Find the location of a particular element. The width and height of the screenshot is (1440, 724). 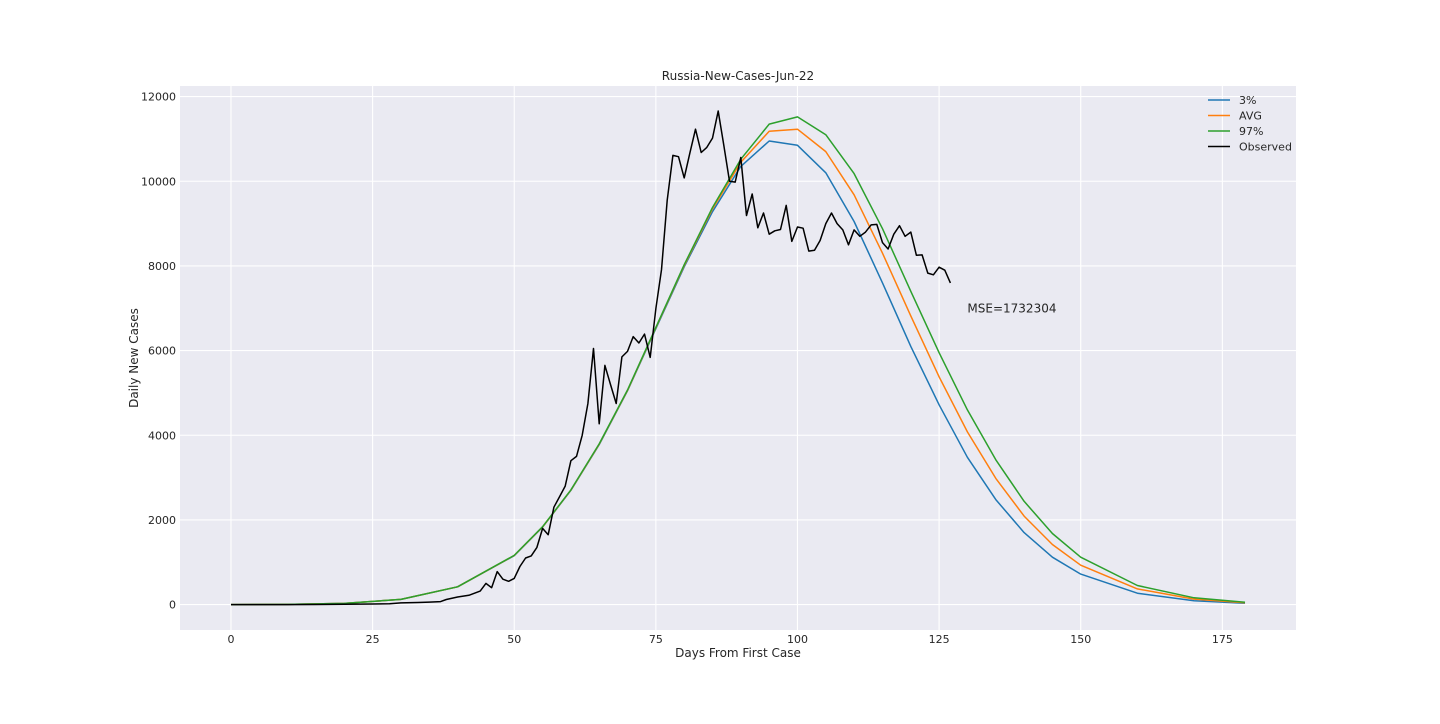

y-tick-label: 10000 is located at coordinates (158, 181).